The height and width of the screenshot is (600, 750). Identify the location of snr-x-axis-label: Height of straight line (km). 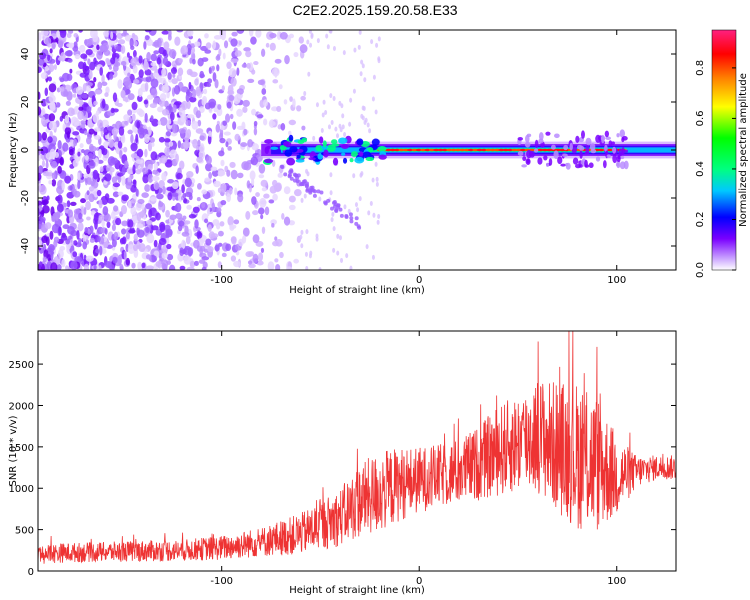
(357, 590).